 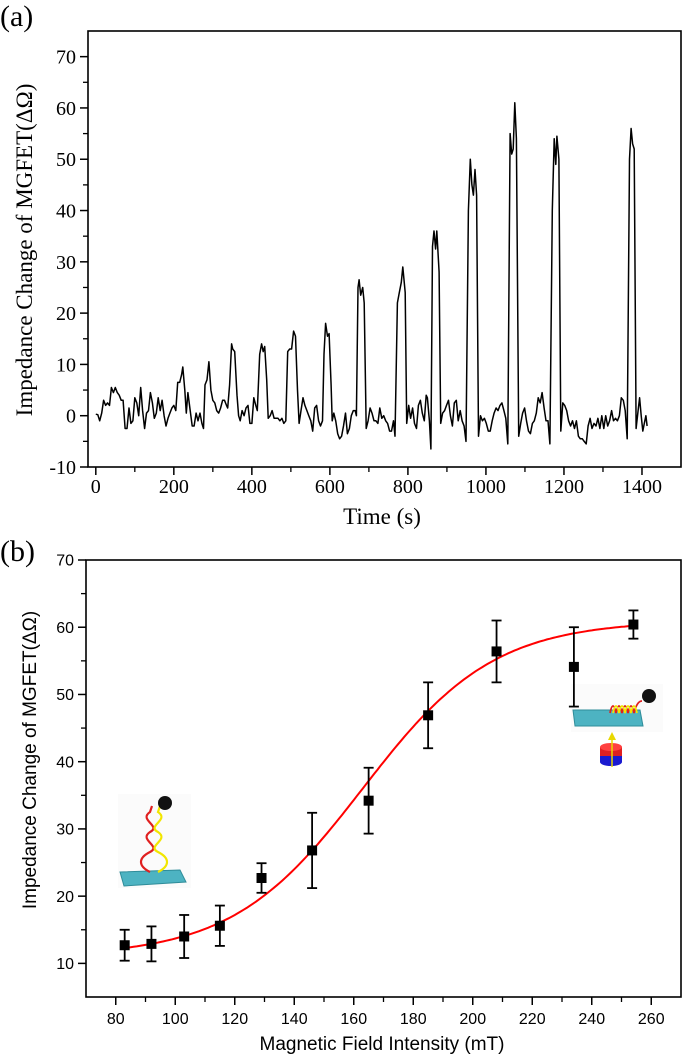 I want to click on panel-b-x-tick-label: 100, so click(x=175, y=1019).